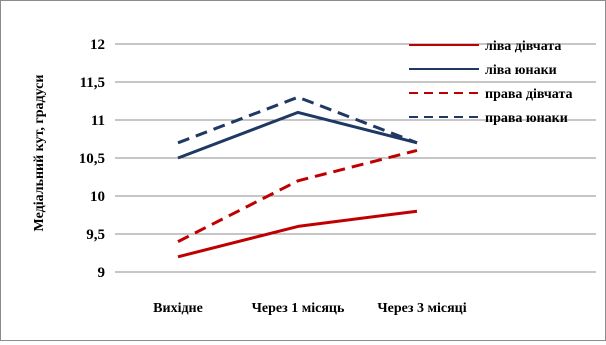 The width and height of the screenshot is (606, 345). I want to click on x-category-label: Через 3 місяці, so click(421, 308).